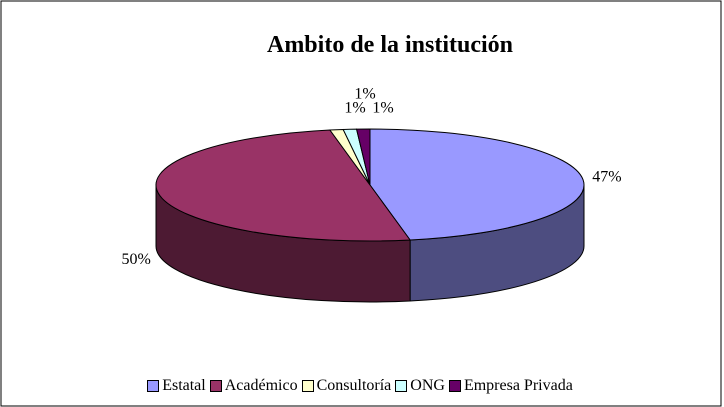  What do you see at coordinates (261, 385) in the screenshot?
I see `legend-label: Académico` at bounding box center [261, 385].